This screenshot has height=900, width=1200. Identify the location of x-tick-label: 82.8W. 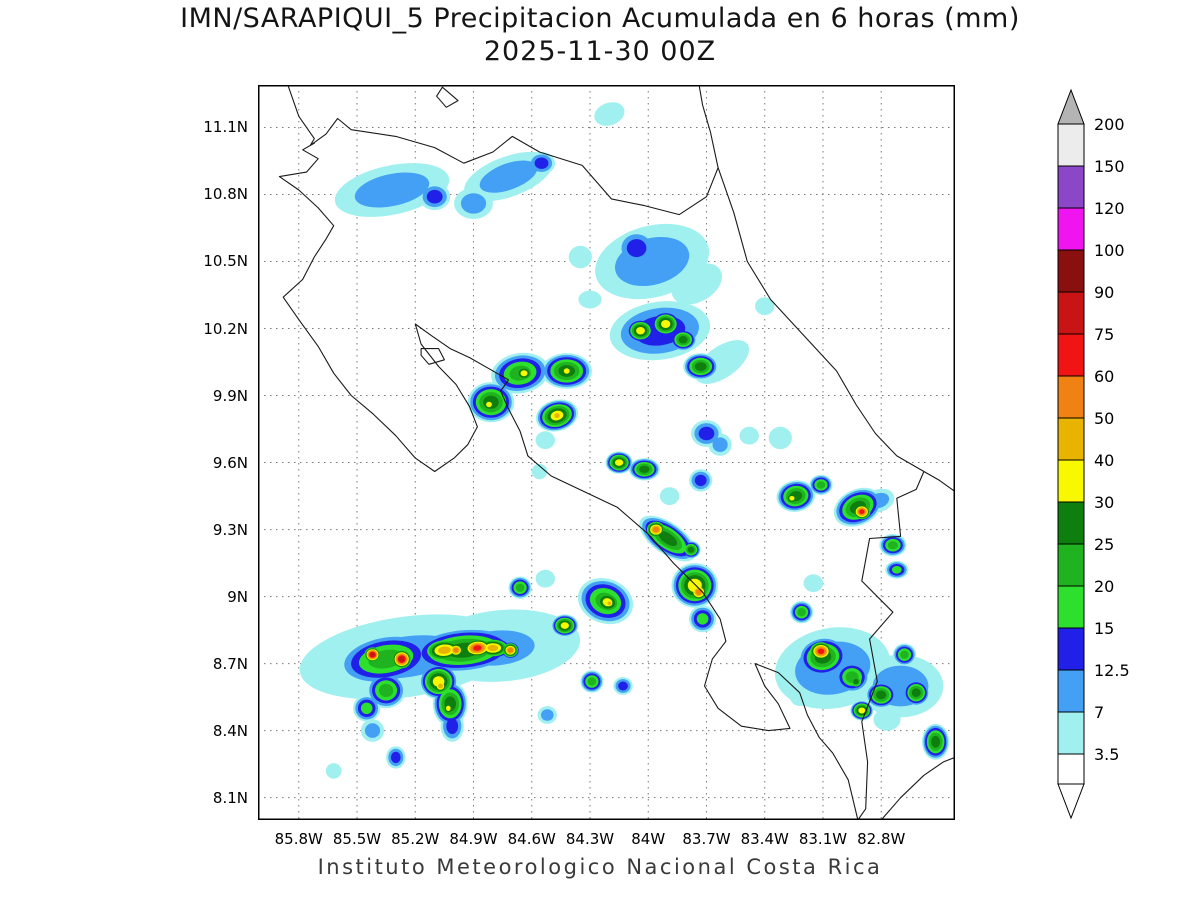
(881, 839).